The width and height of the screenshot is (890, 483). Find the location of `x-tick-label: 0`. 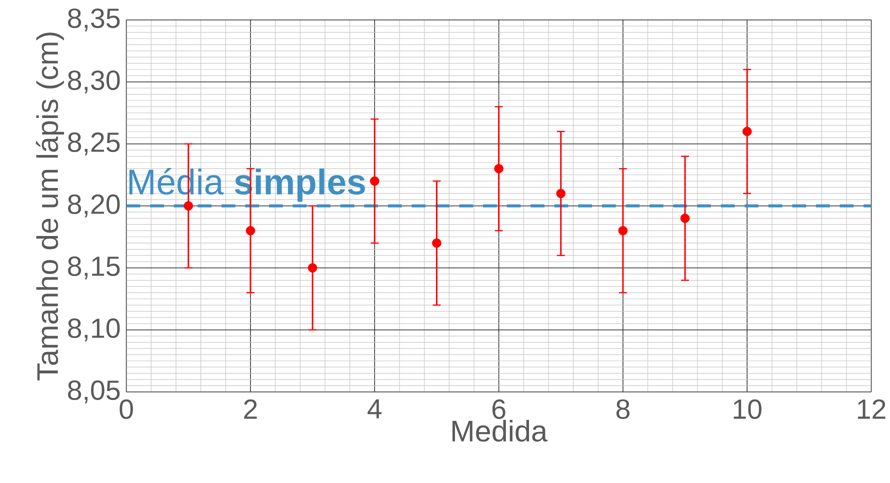

x-tick-label: 0 is located at coordinates (126, 409).